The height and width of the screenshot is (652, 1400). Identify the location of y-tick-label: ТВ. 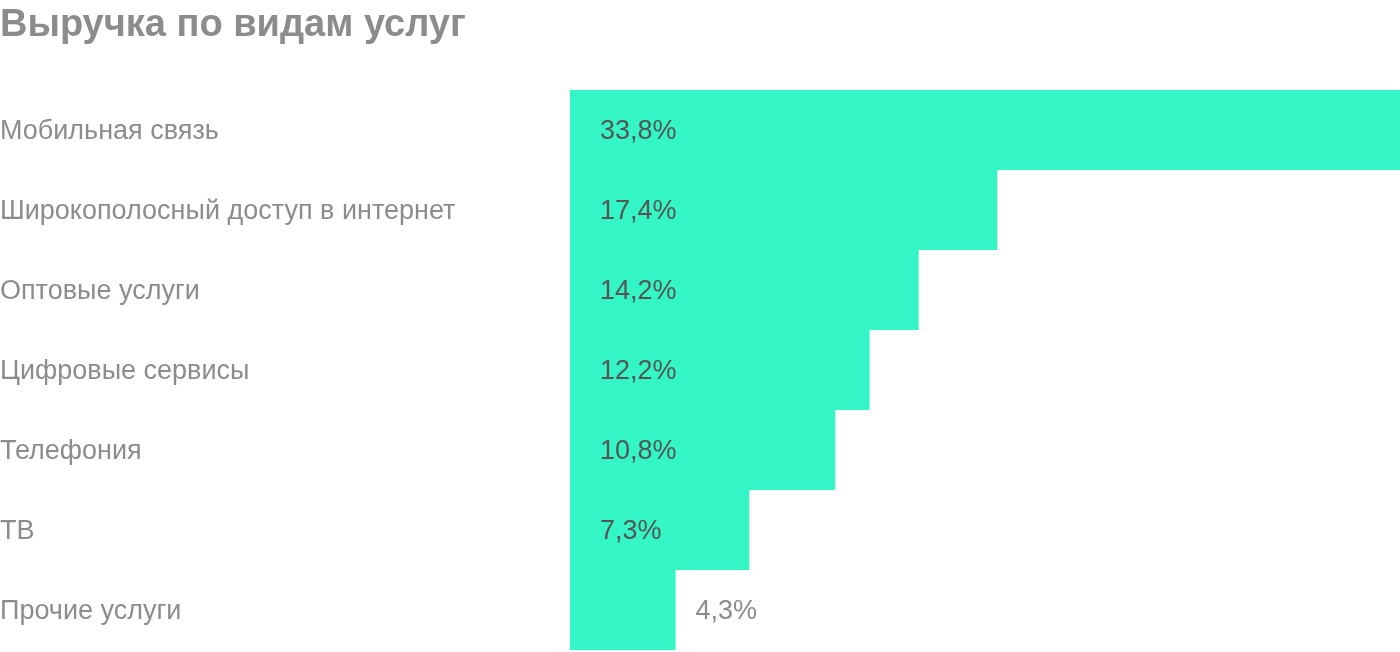
(17, 530).